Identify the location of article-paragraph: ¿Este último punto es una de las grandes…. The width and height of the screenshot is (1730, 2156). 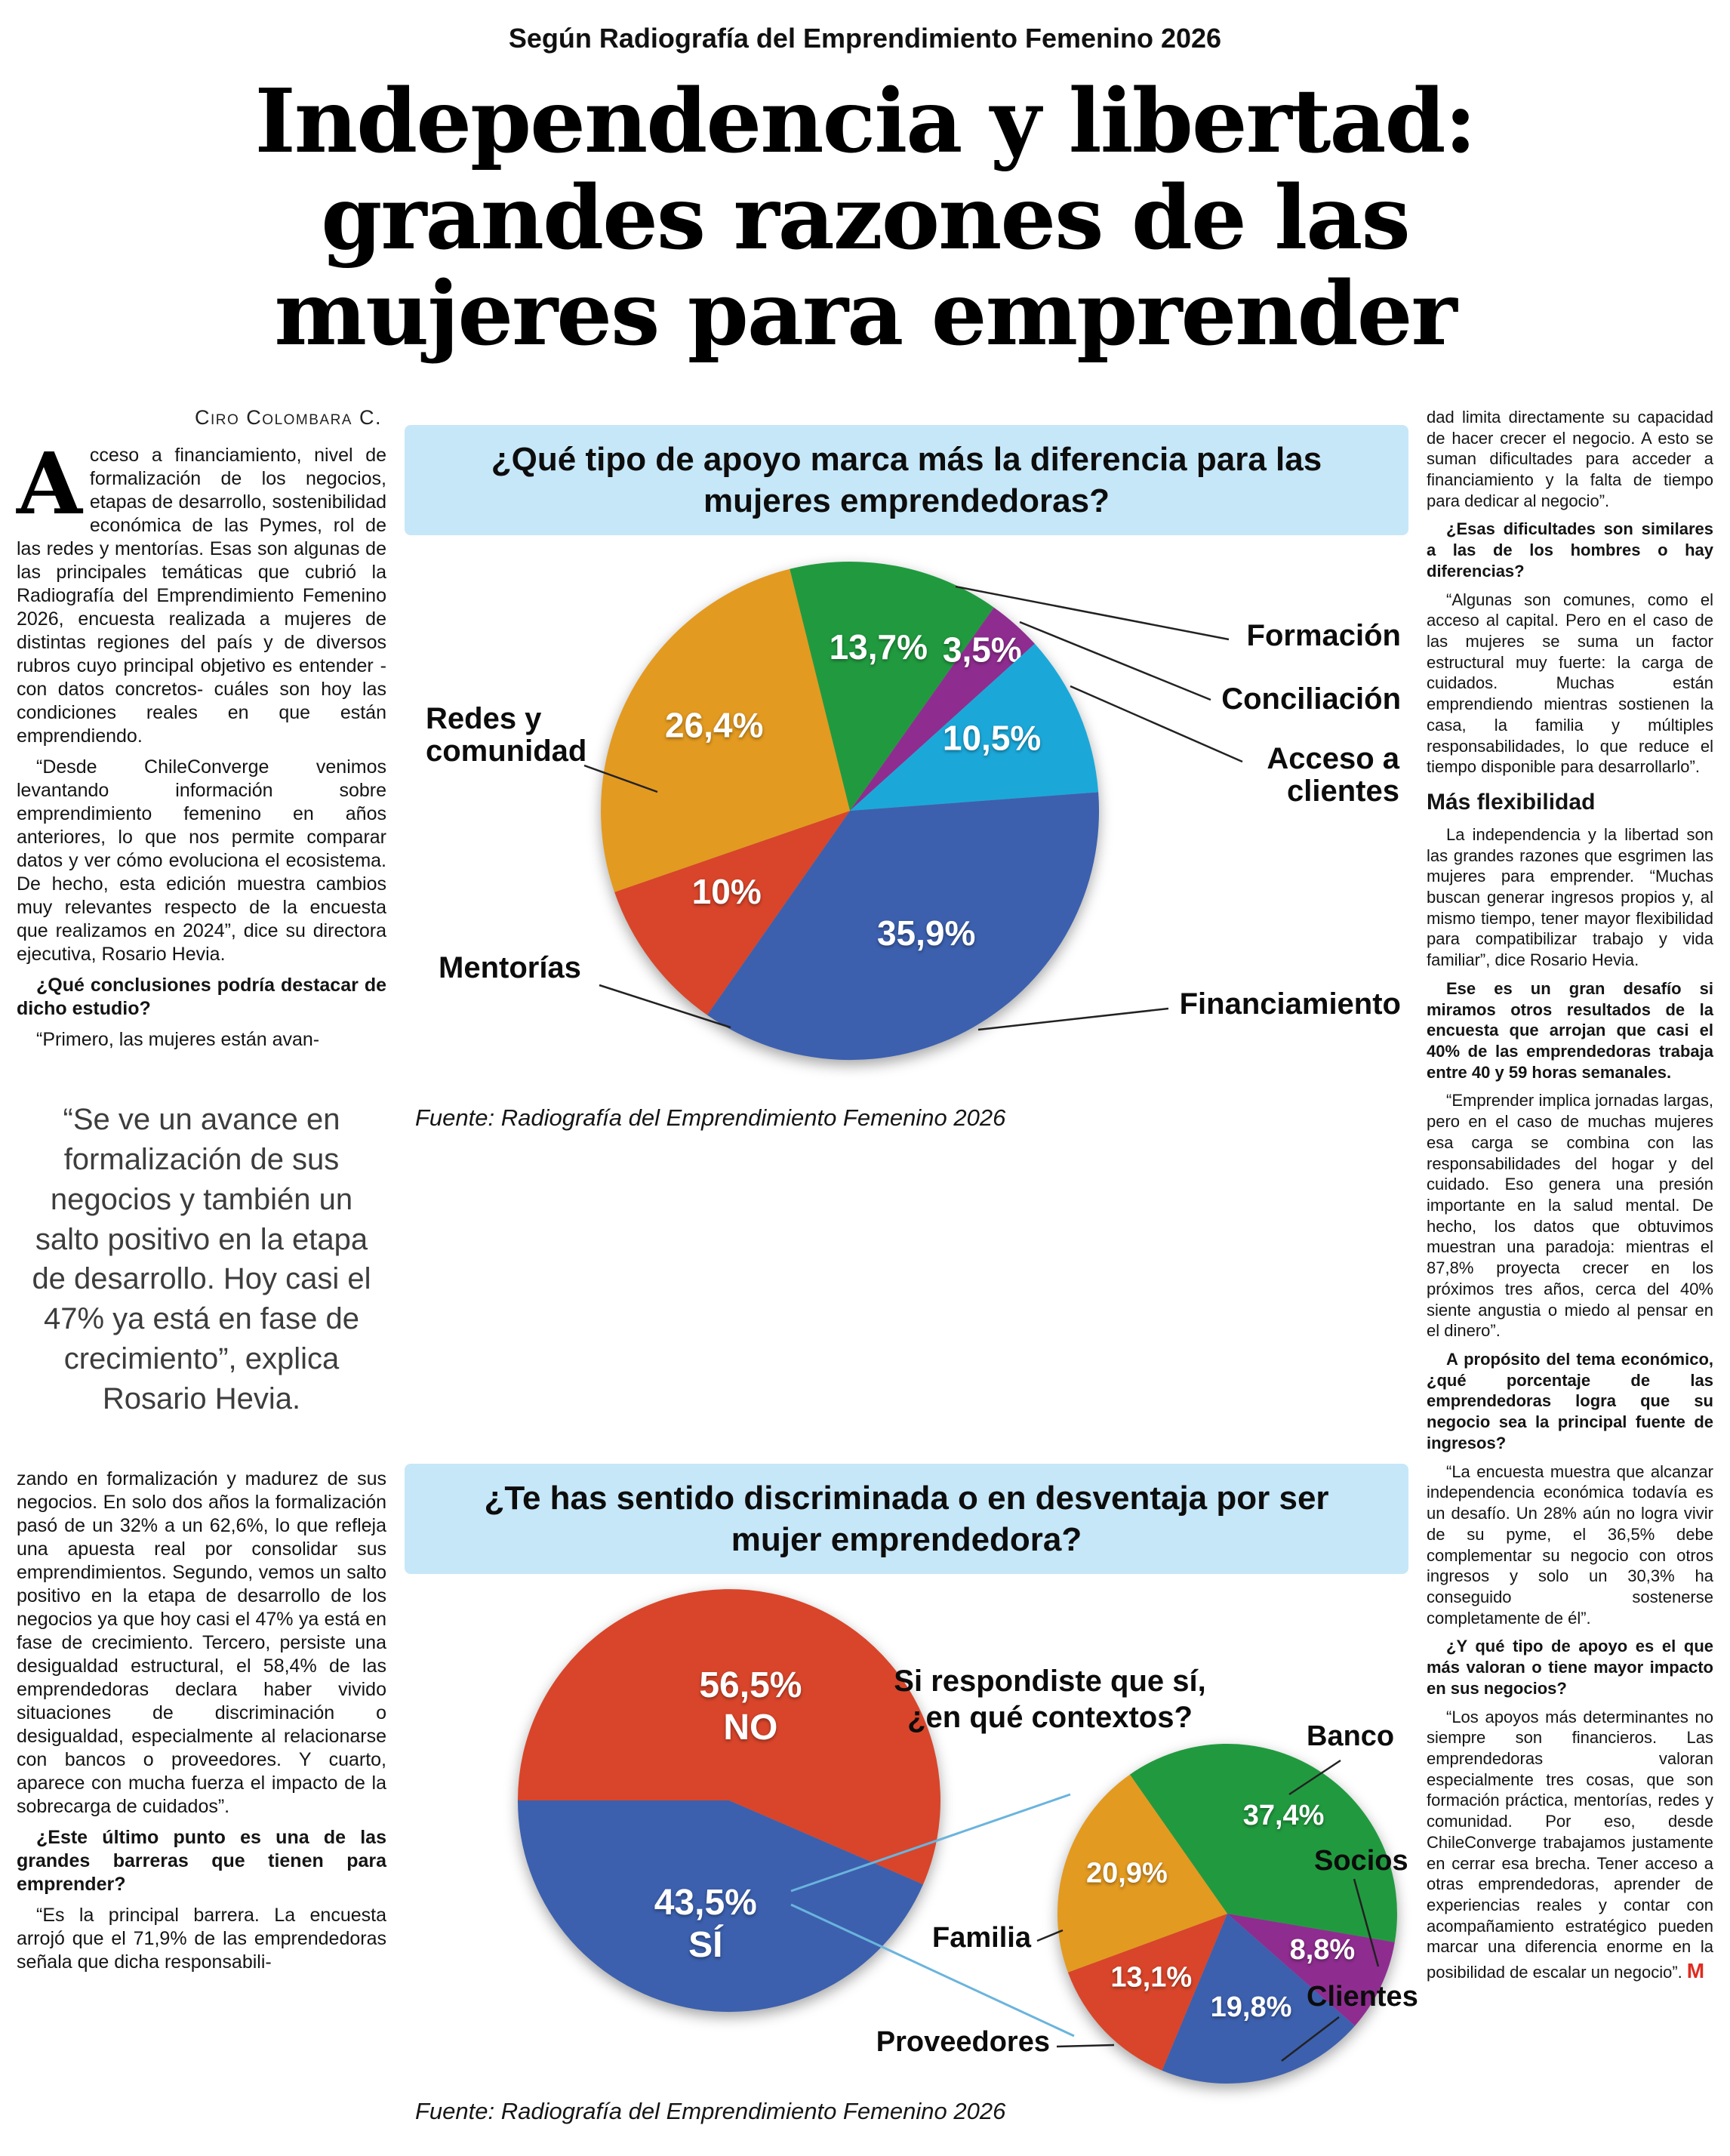
(201, 1860).